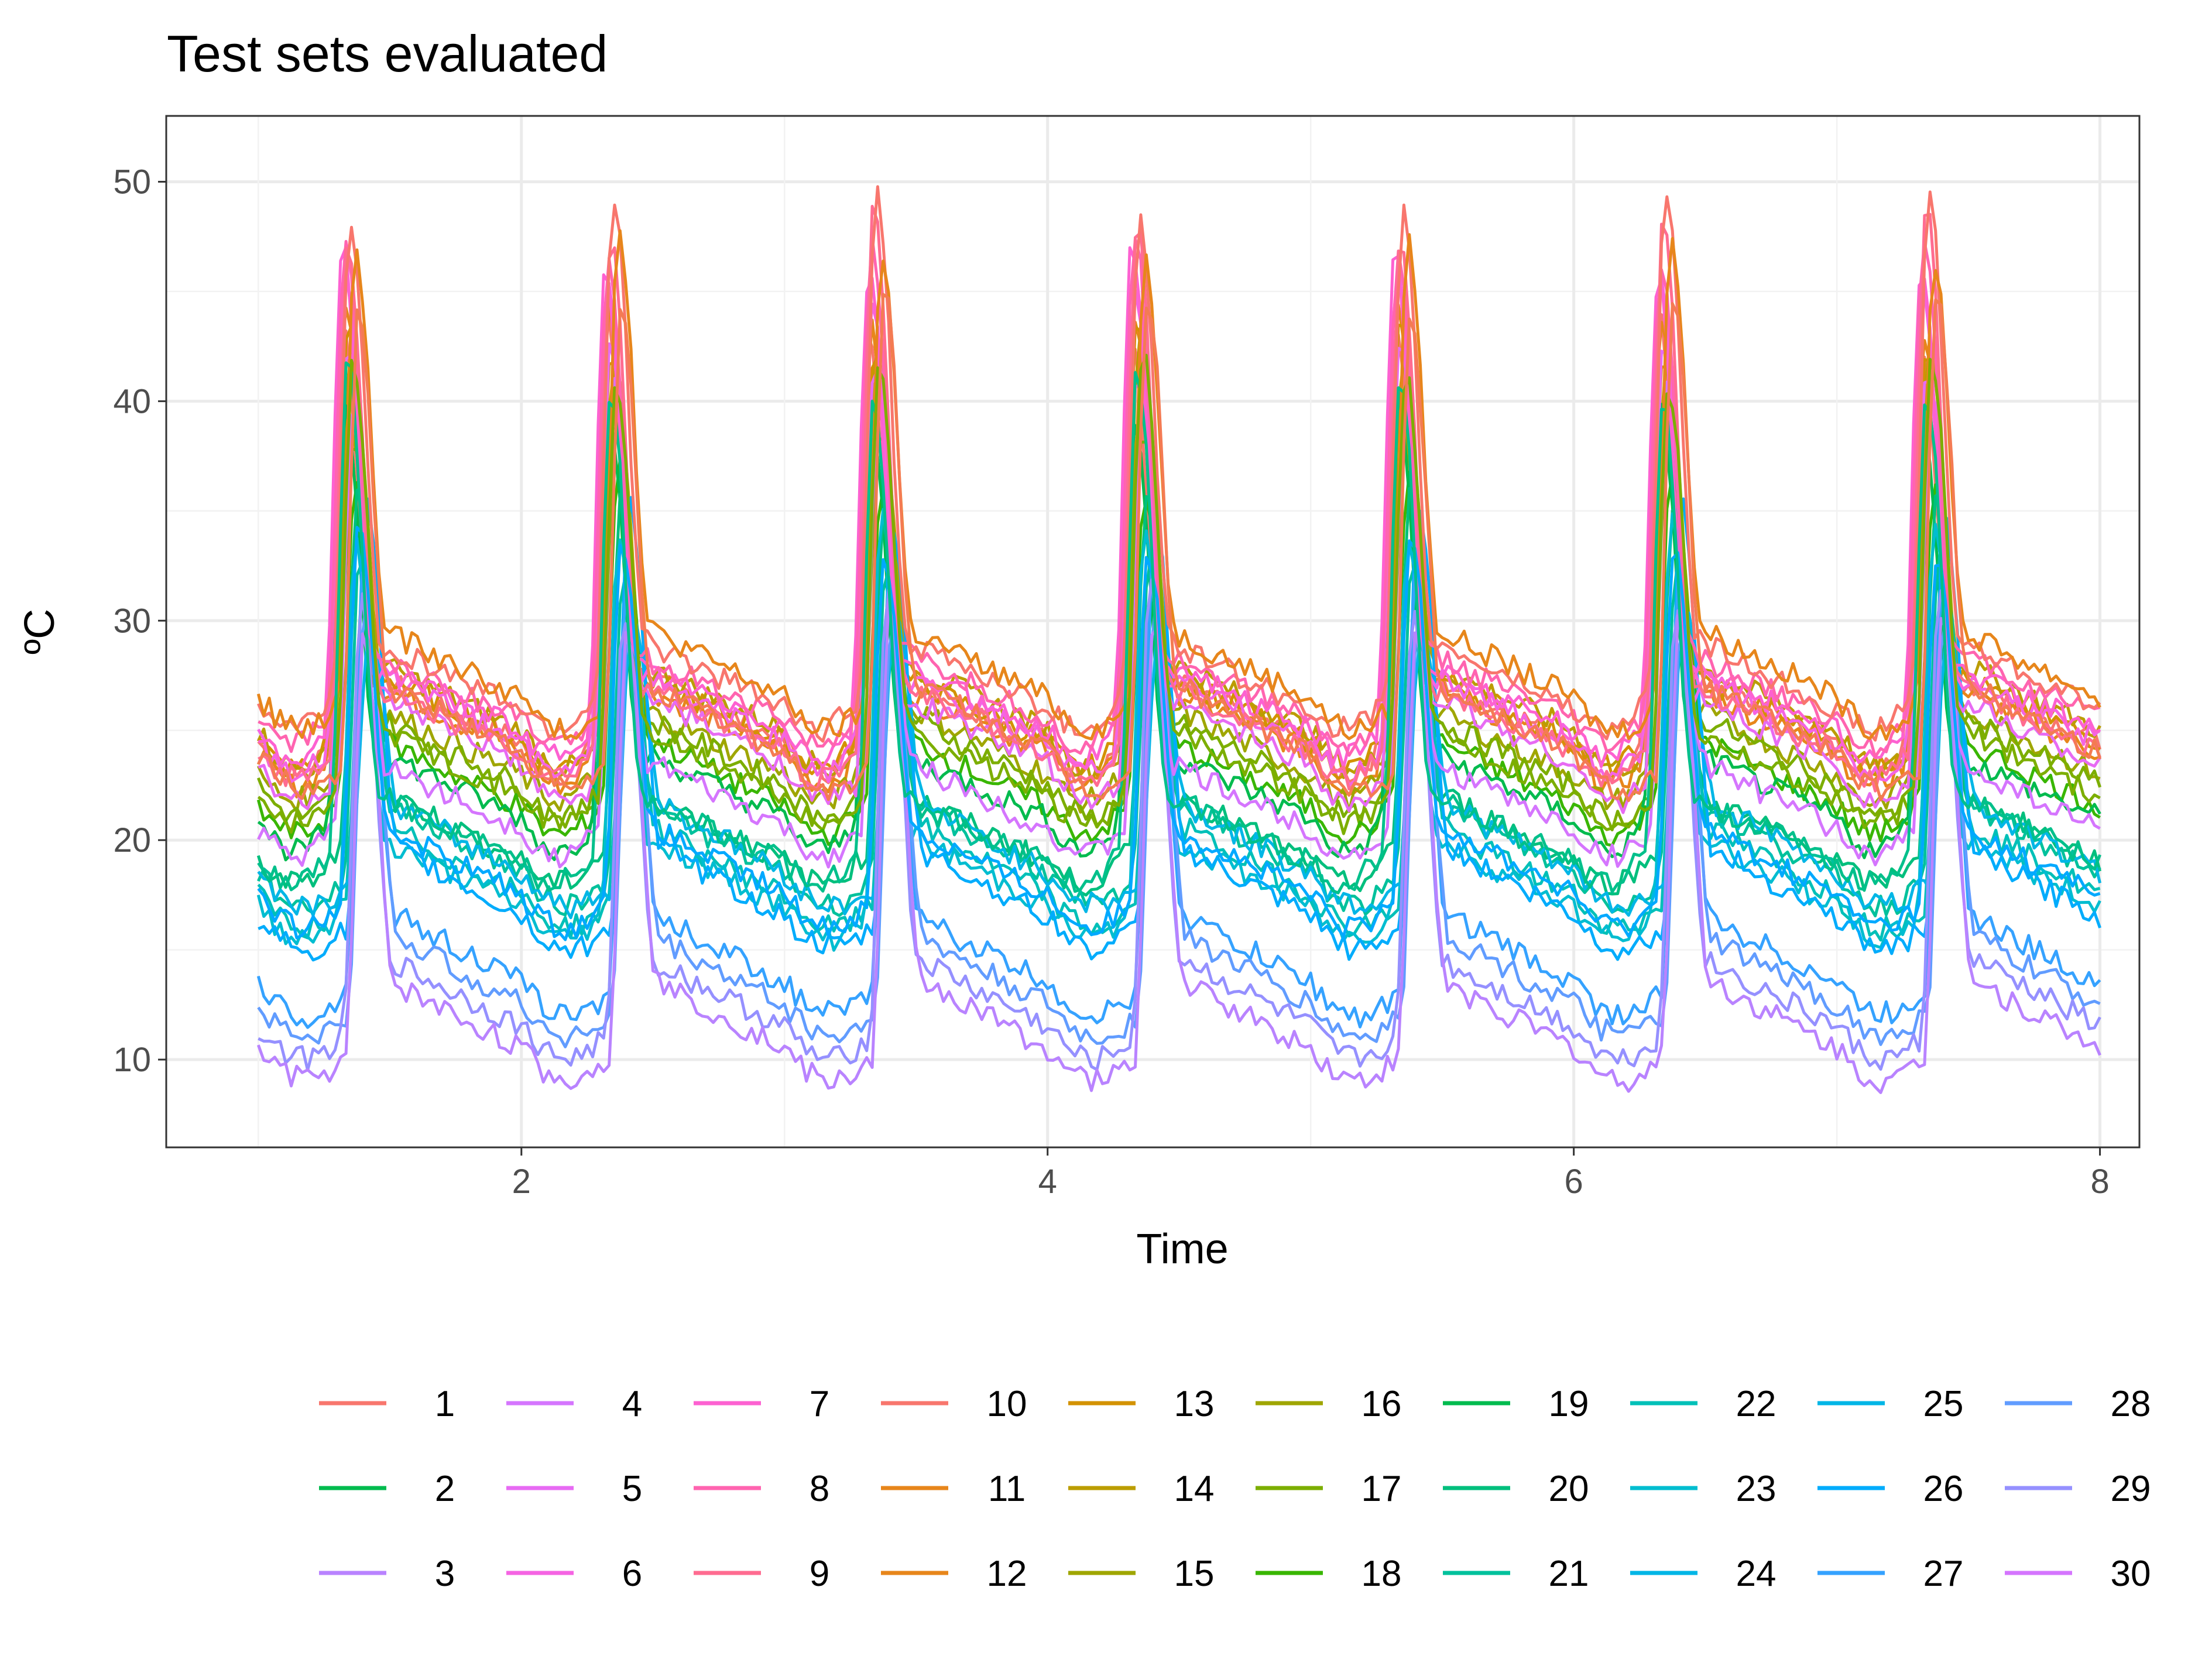  What do you see at coordinates (819, 1489) in the screenshot?
I see `legend-label-8: 8` at bounding box center [819, 1489].